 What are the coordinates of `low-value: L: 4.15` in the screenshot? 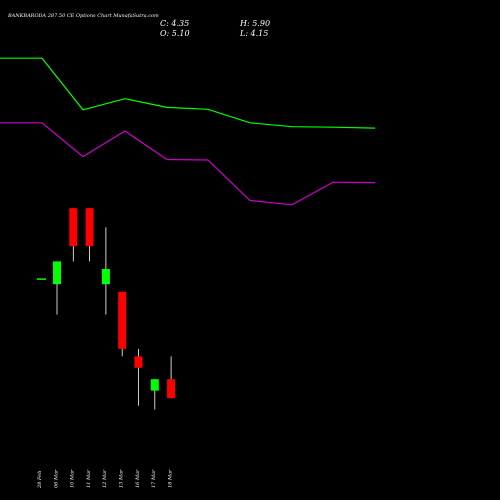 It's located at (253, 33).